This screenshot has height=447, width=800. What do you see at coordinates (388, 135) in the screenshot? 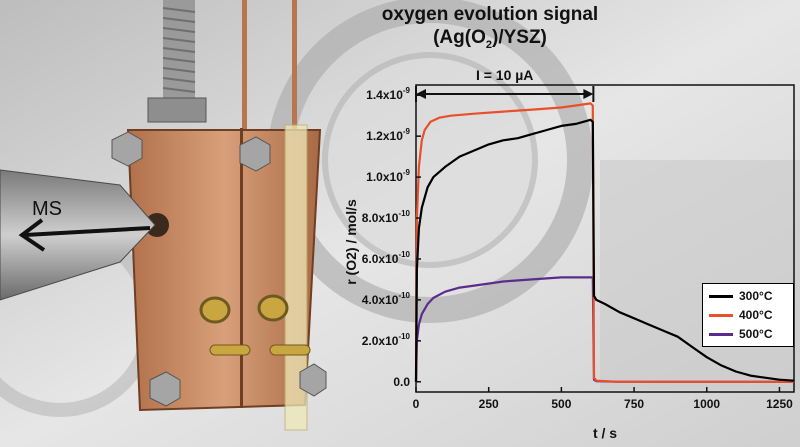
I see `y-tick-label: 1.2x10⁻⁹` at bounding box center [388, 135].